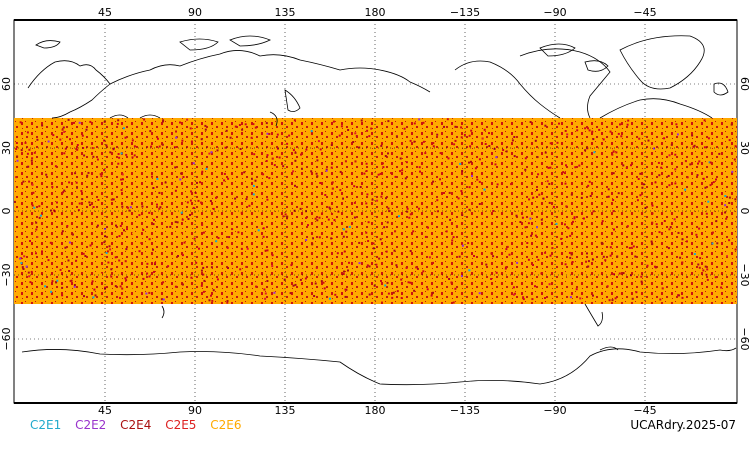  I want to click on latitude-ticks-left: 60 30 0 −30 −60, so click(6, 214).